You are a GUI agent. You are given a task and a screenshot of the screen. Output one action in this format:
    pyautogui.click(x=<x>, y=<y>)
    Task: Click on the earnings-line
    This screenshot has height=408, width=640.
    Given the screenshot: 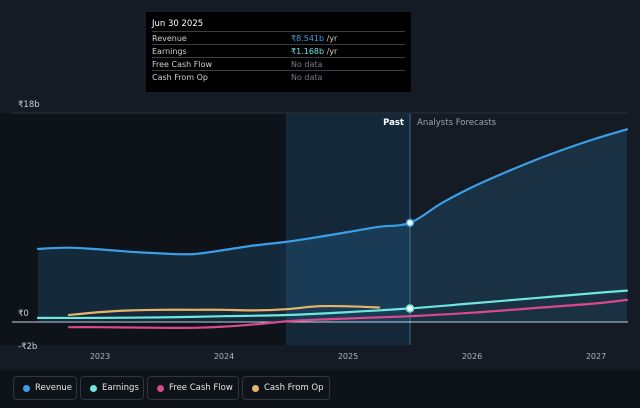 What is the action you would take?
    pyautogui.click(x=332, y=304)
    